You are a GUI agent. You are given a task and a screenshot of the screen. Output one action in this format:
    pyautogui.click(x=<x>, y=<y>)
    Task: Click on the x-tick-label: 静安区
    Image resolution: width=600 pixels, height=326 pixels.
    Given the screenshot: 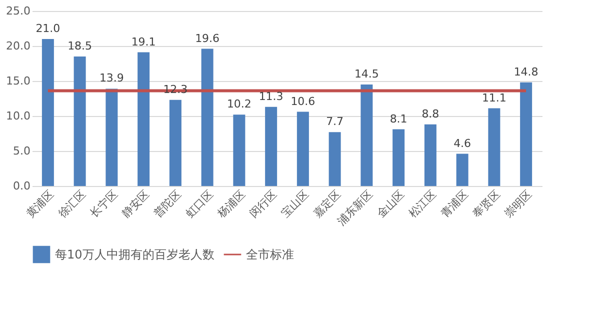 What is the action you would take?
    pyautogui.click(x=136, y=204)
    